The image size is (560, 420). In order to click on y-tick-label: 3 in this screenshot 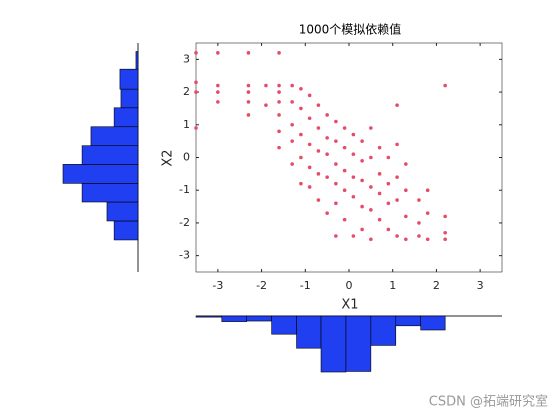, I will do `click(186, 58)`.